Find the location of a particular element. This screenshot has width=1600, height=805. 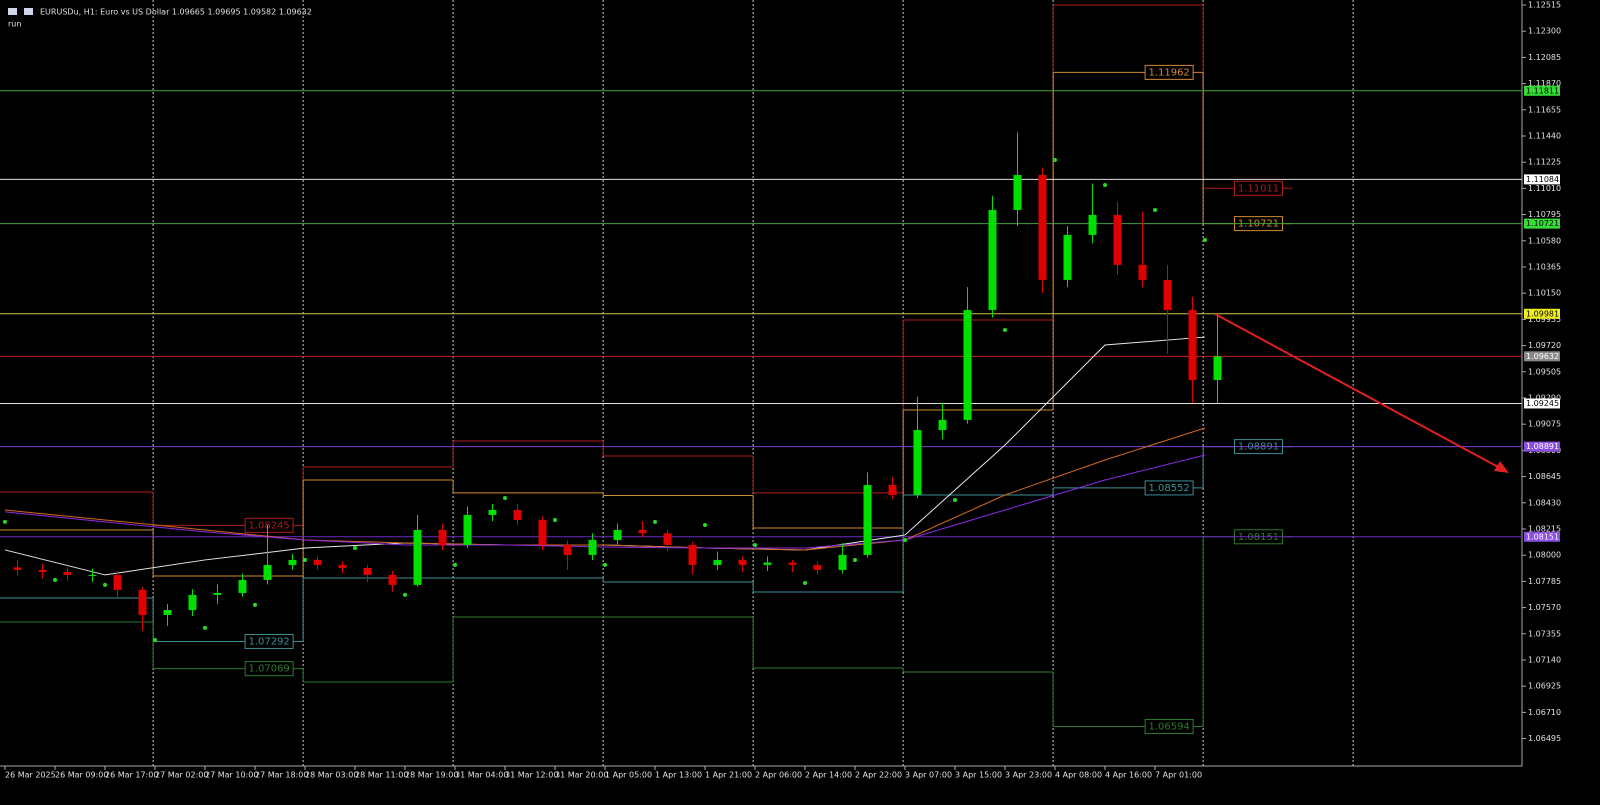

x-tick-label: 26 Mar 2025 is located at coordinates (30, 775).